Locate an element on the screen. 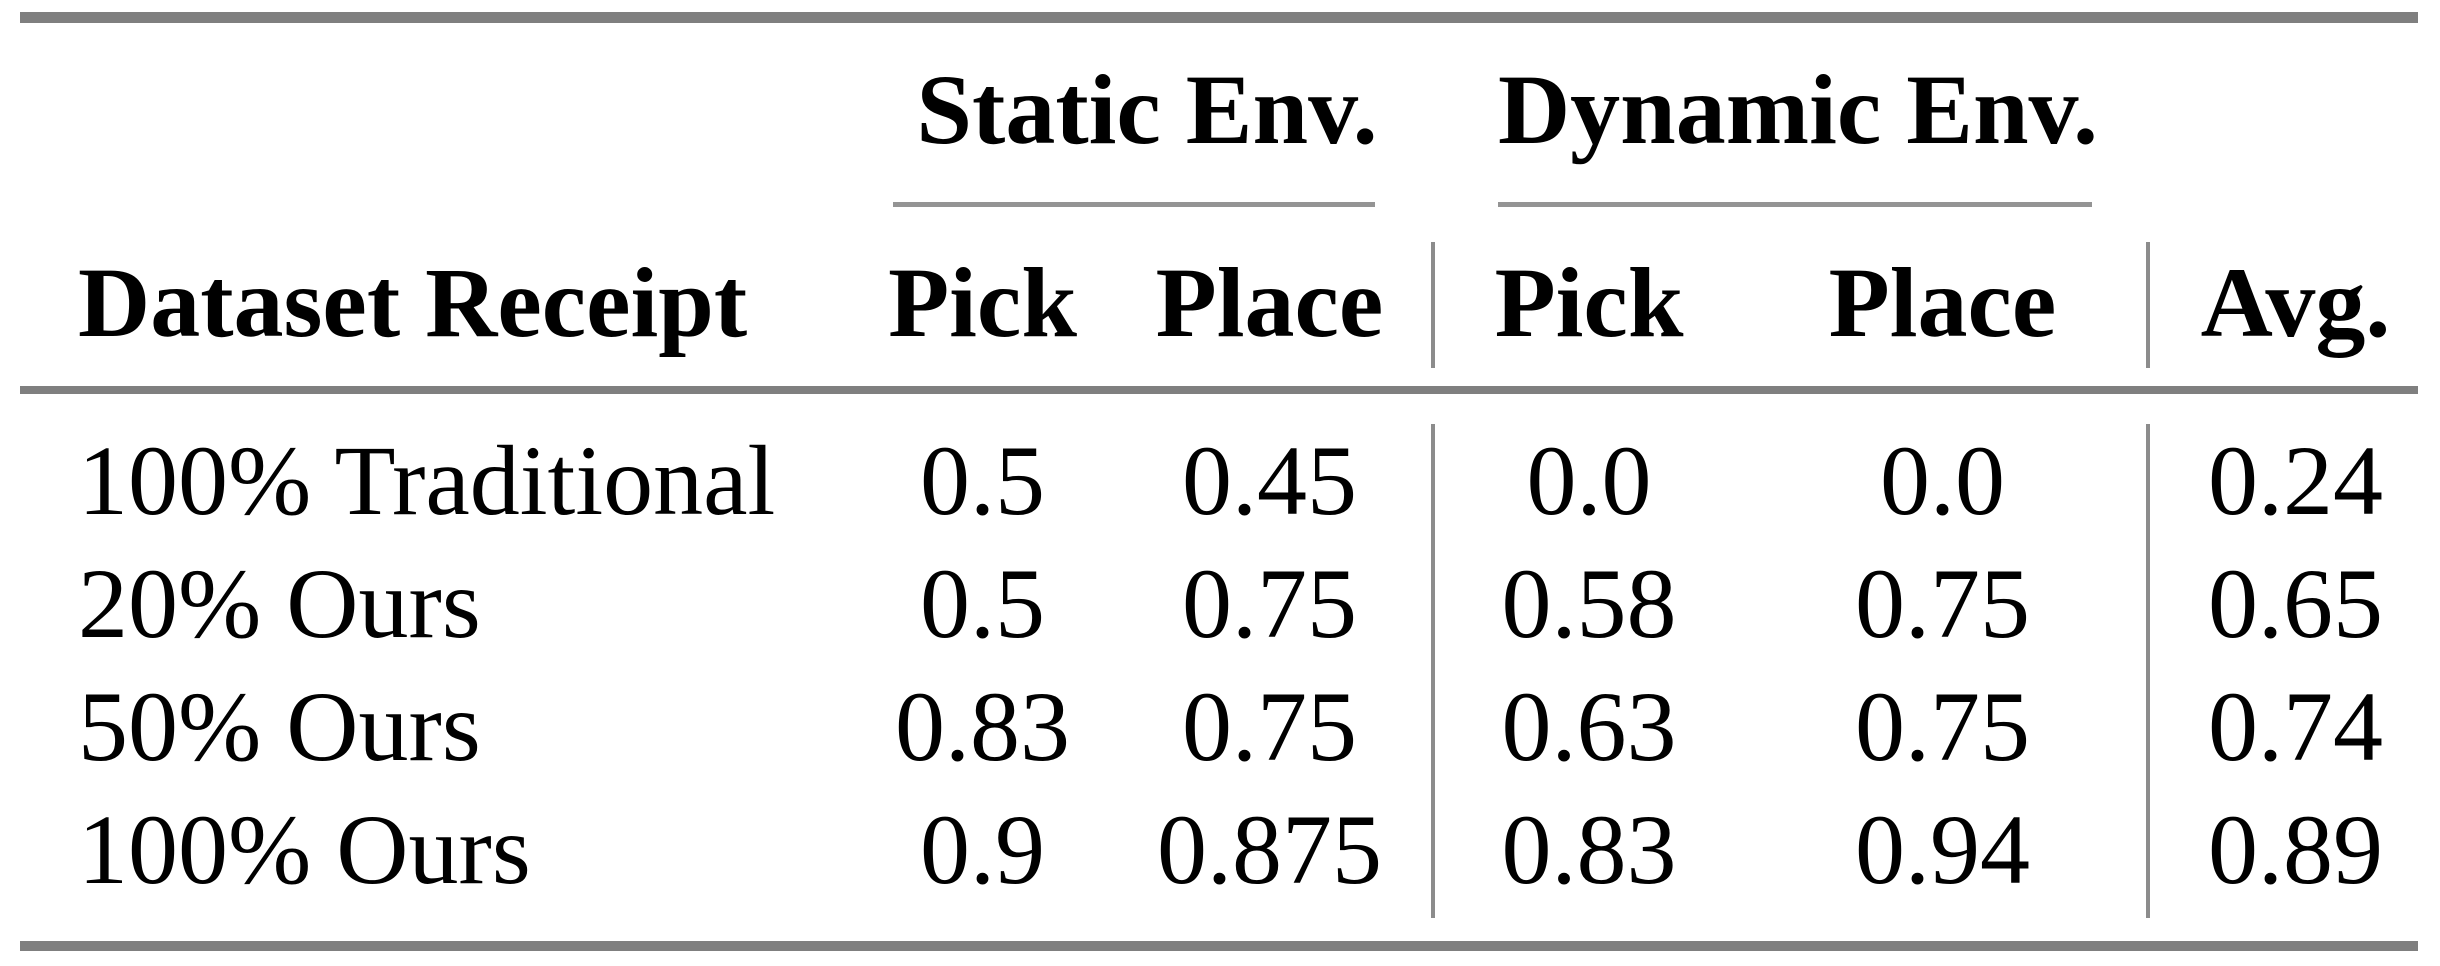 The width and height of the screenshot is (2440, 966). dynamic-place-value: 0.94 is located at coordinates (1942, 849).